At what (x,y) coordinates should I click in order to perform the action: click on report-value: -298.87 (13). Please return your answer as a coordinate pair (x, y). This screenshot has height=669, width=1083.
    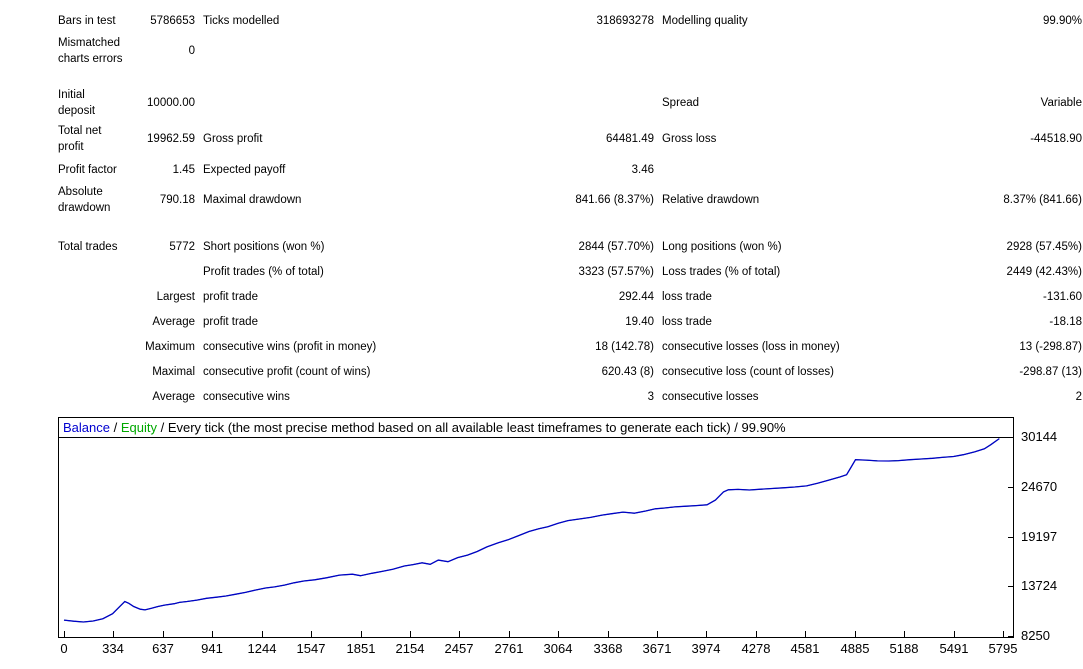
    Looking at the image, I should click on (1050, 371).